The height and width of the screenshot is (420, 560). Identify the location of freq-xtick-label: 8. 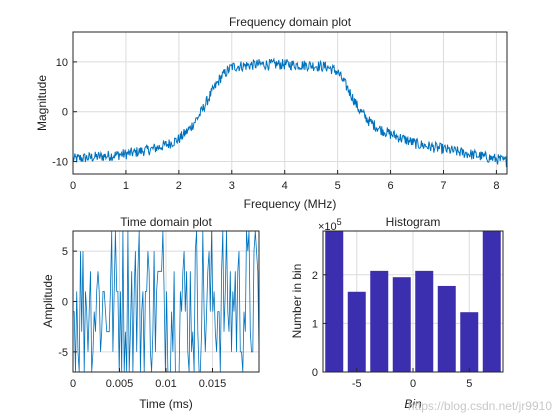
(496, 186).